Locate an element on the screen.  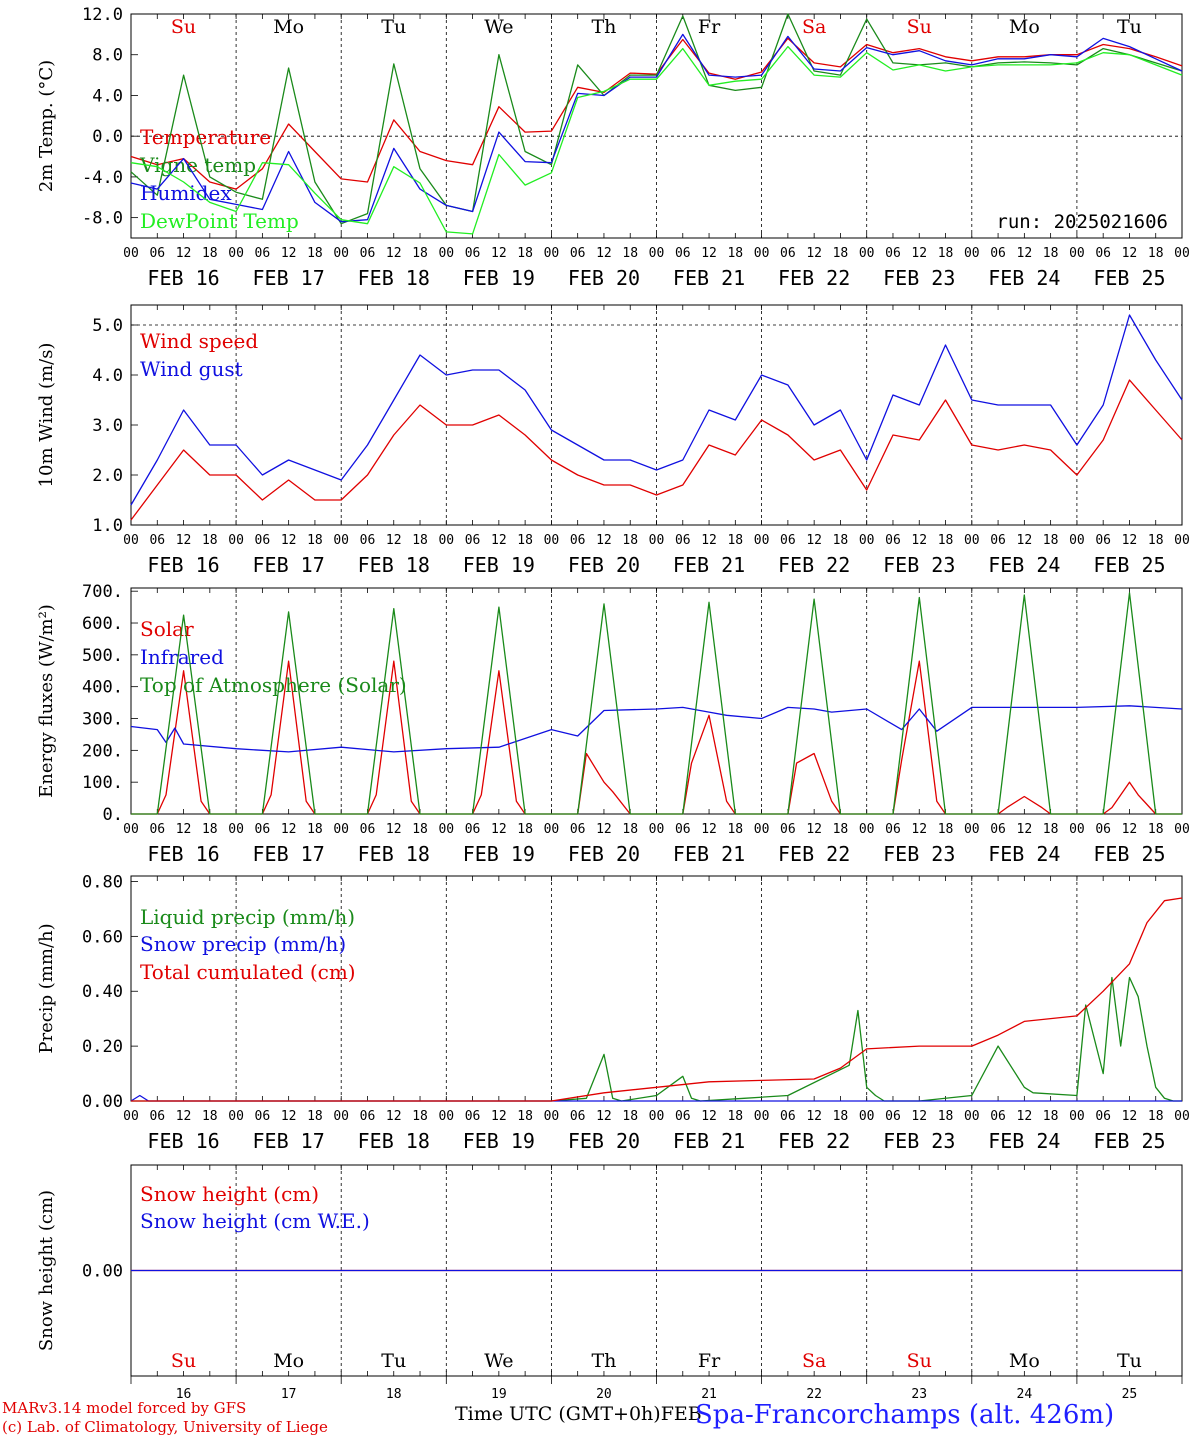
y-tick-label: 3.0 is located at coordinates (107, 426).